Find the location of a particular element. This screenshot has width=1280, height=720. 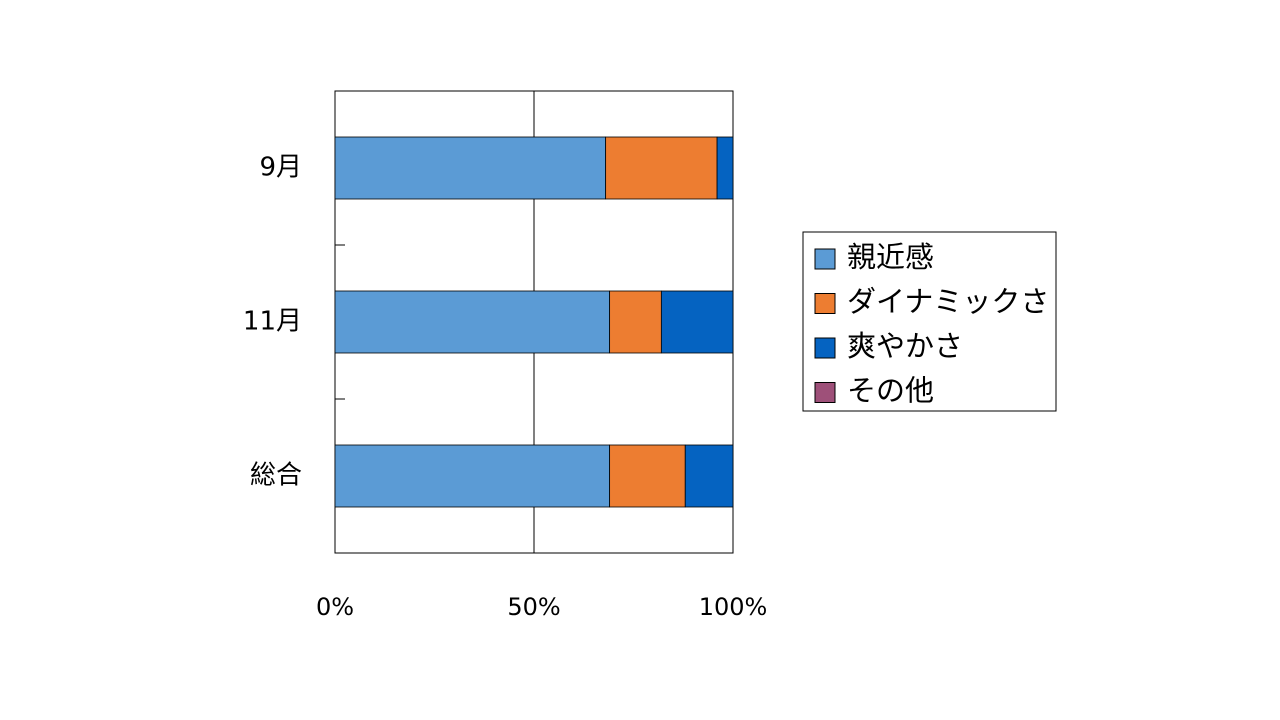

y-tick-label: 9月 is located at coordinates (280, 168).